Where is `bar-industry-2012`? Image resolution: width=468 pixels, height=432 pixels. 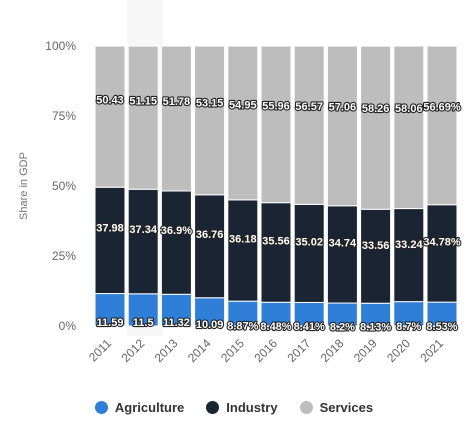
bar-industry-2012 is located at coordinates (143, 241).